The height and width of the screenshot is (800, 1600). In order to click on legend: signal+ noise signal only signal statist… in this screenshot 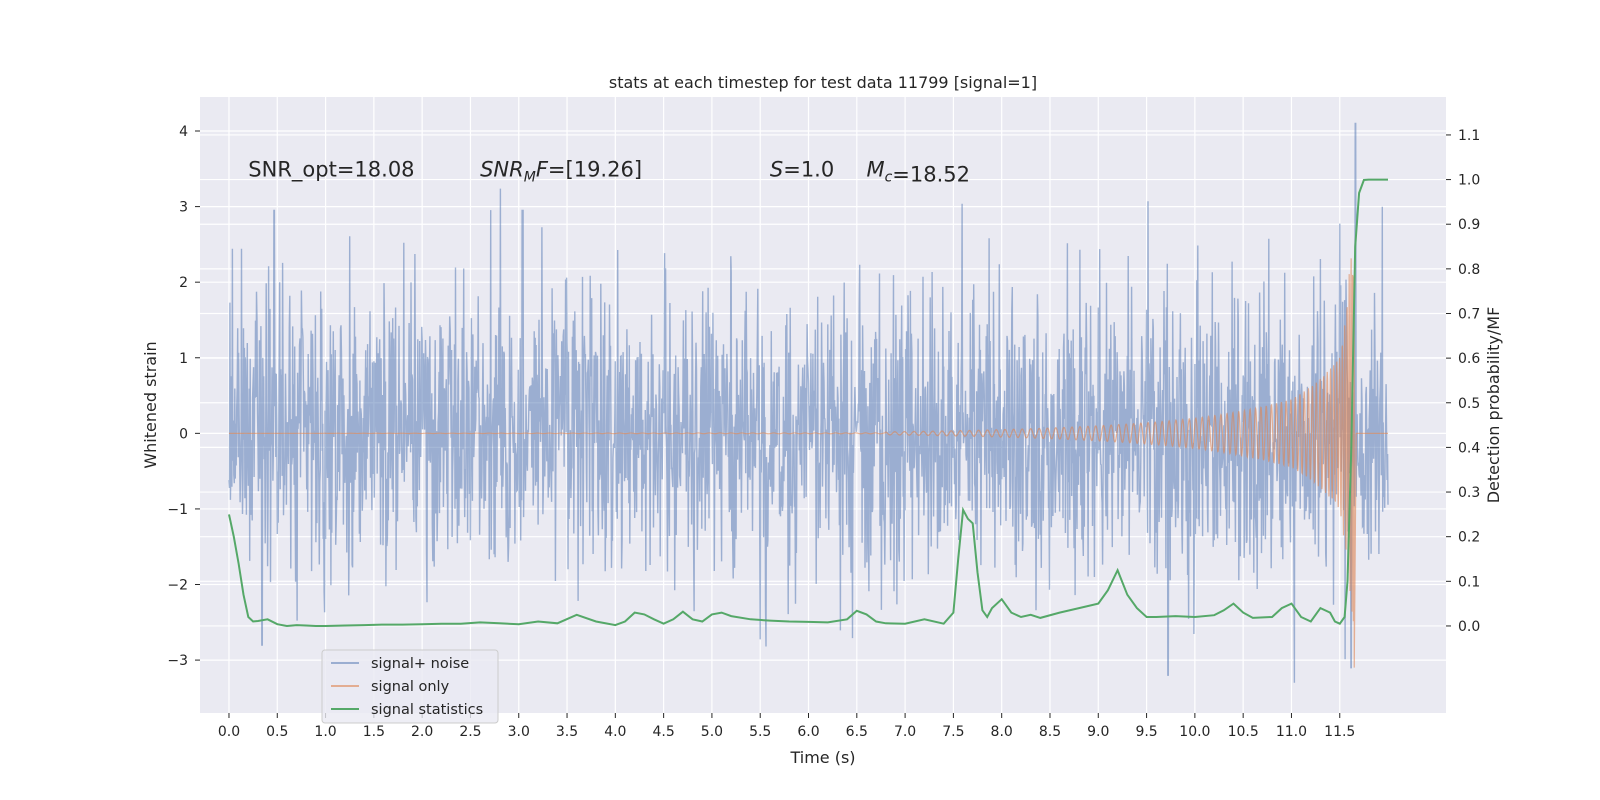, I will do `click(410, 686)`.